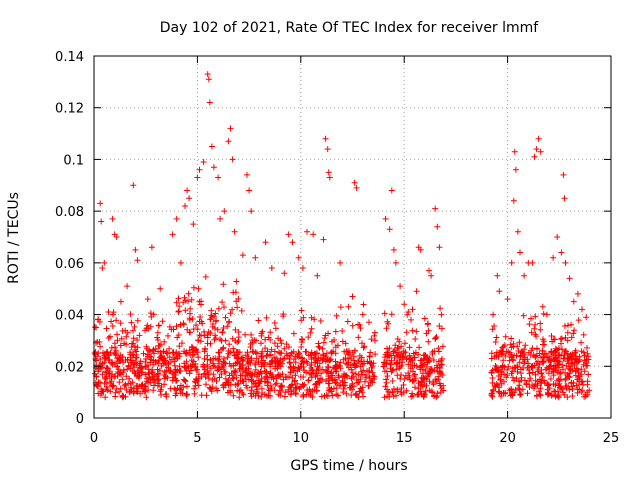  What do you see at coordinates (69, 109) in the screenshot?
I see `y-tick-label: 0.12` at bounding box center [69, 109].